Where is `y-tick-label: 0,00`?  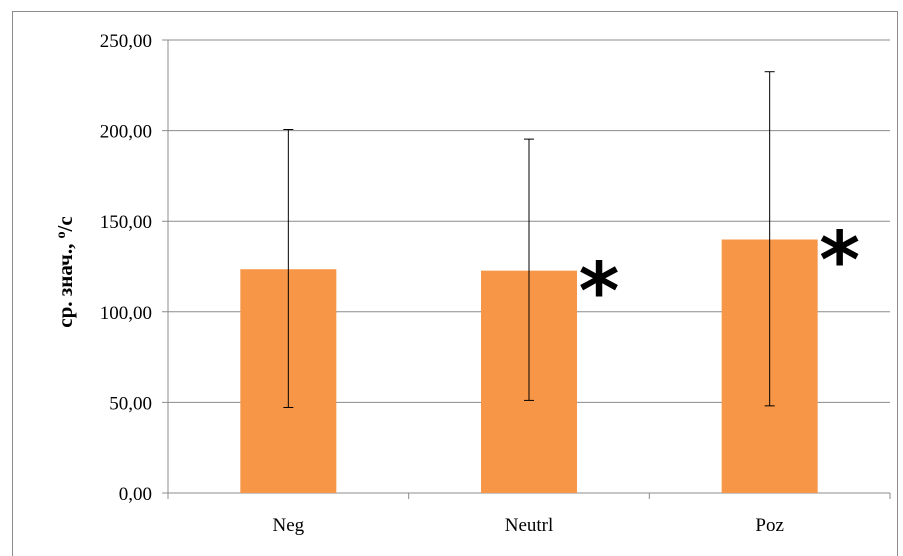 y-tick-label: 0,00 is located at coordinates (135, 494).